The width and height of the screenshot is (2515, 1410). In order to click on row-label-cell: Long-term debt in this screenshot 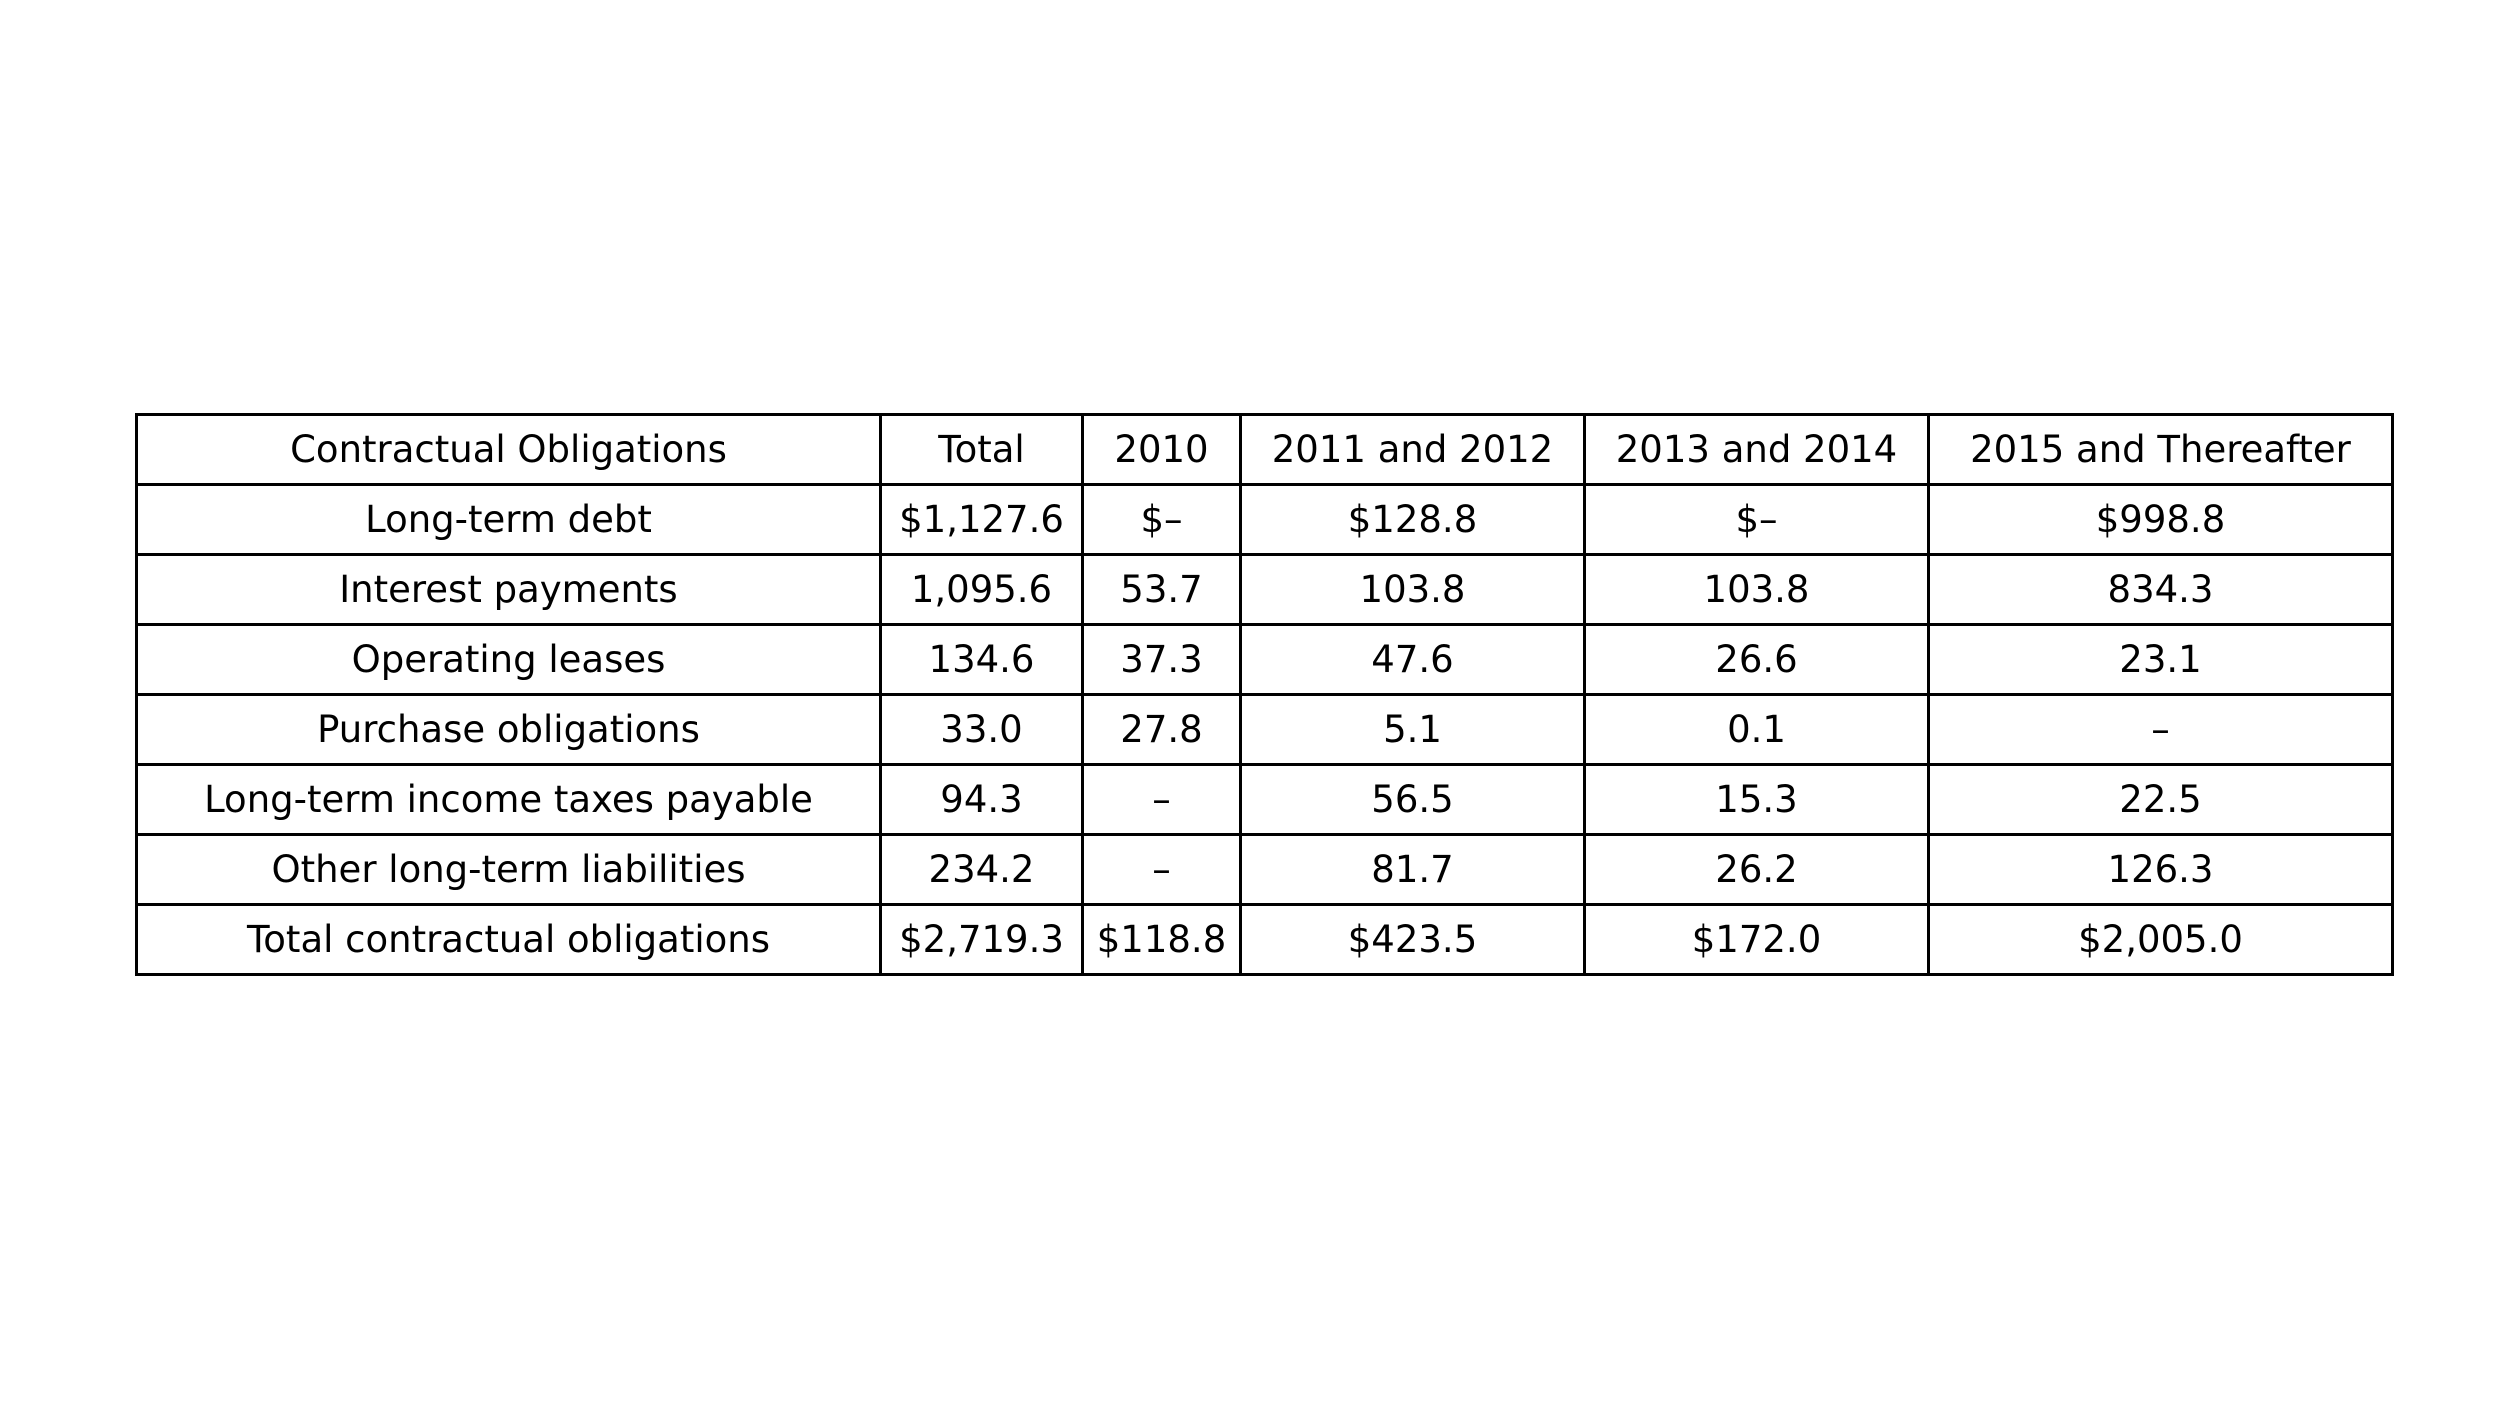, I will do `click(508, 519)`.